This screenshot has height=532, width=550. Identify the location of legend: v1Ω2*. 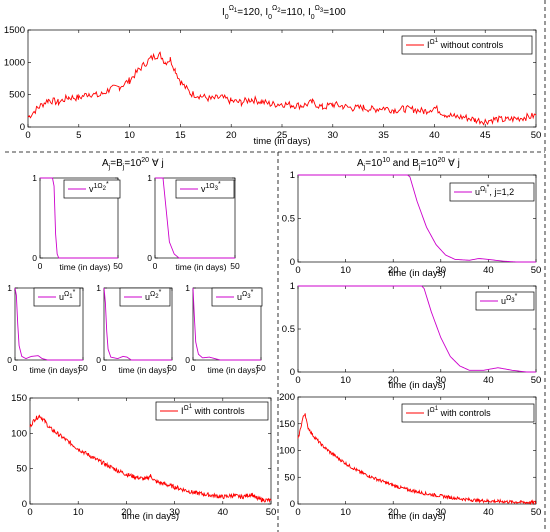
(92, 189).